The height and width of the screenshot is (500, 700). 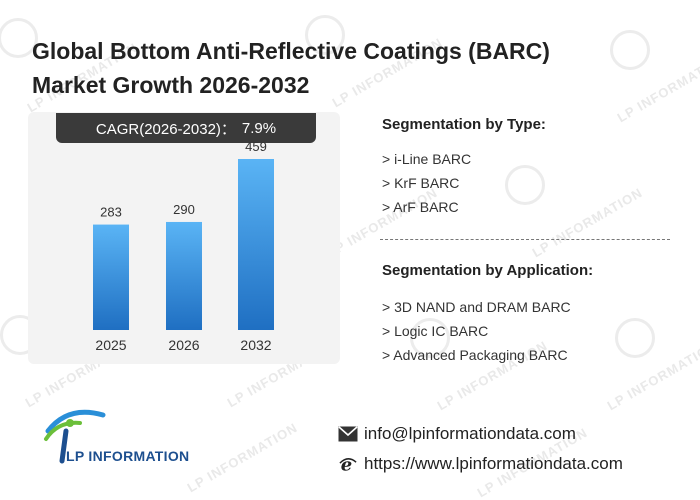 What do you see at coordinates (111, 212) in the screenshot?
I see `data-label: 283` at bounding box center [111, 212].